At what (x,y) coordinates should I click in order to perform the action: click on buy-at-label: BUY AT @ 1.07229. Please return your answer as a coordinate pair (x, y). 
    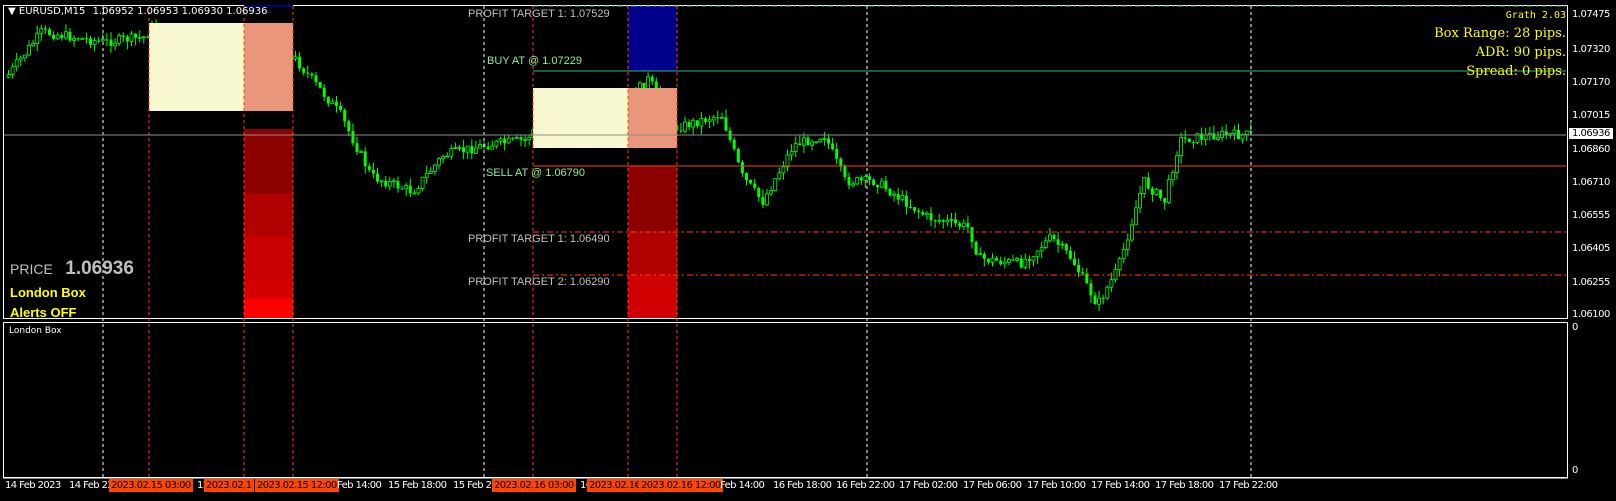
    Looking at the image, I should click on (534, 61).